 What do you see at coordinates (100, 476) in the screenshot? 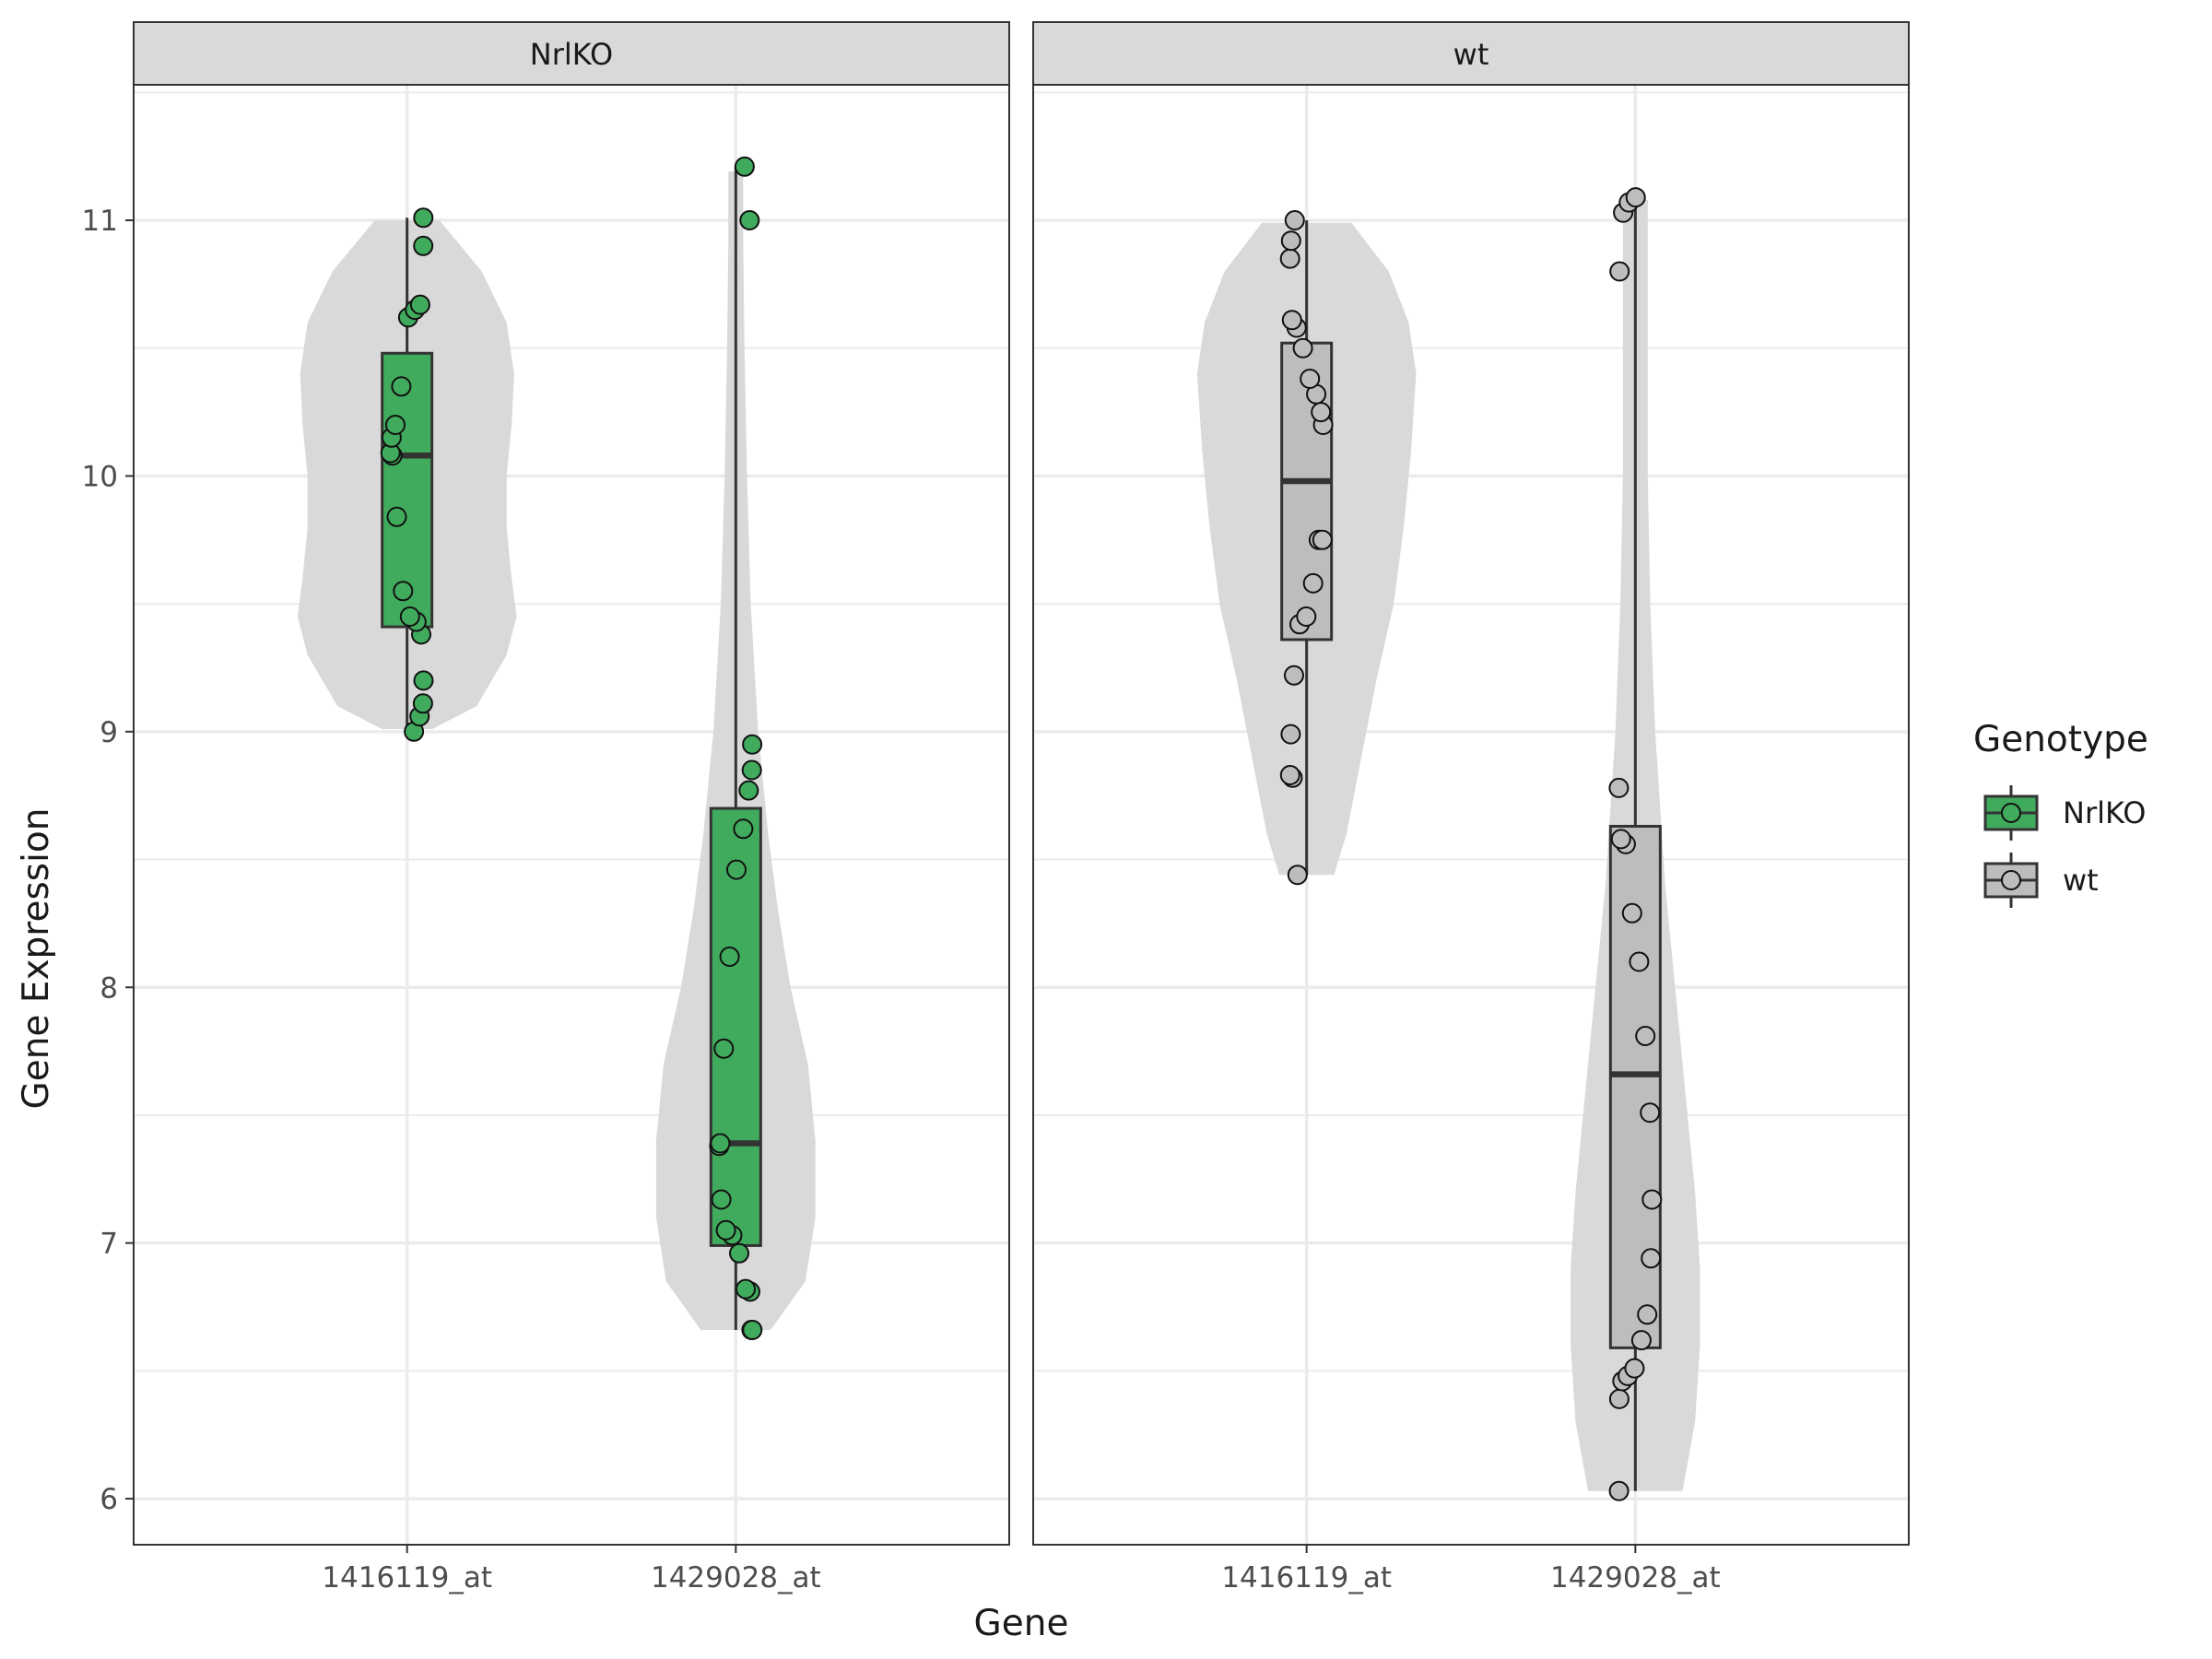
I see `y-tick-label: 10` at bounding box center [100, 476].